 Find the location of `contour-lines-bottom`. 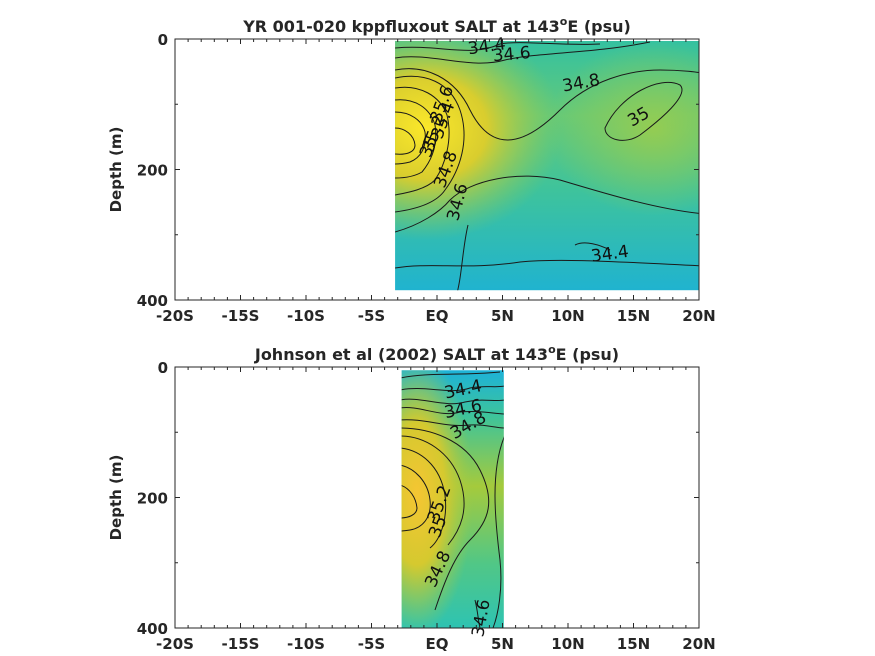

contour-lines-bottom is located at coordinates (452, 499).